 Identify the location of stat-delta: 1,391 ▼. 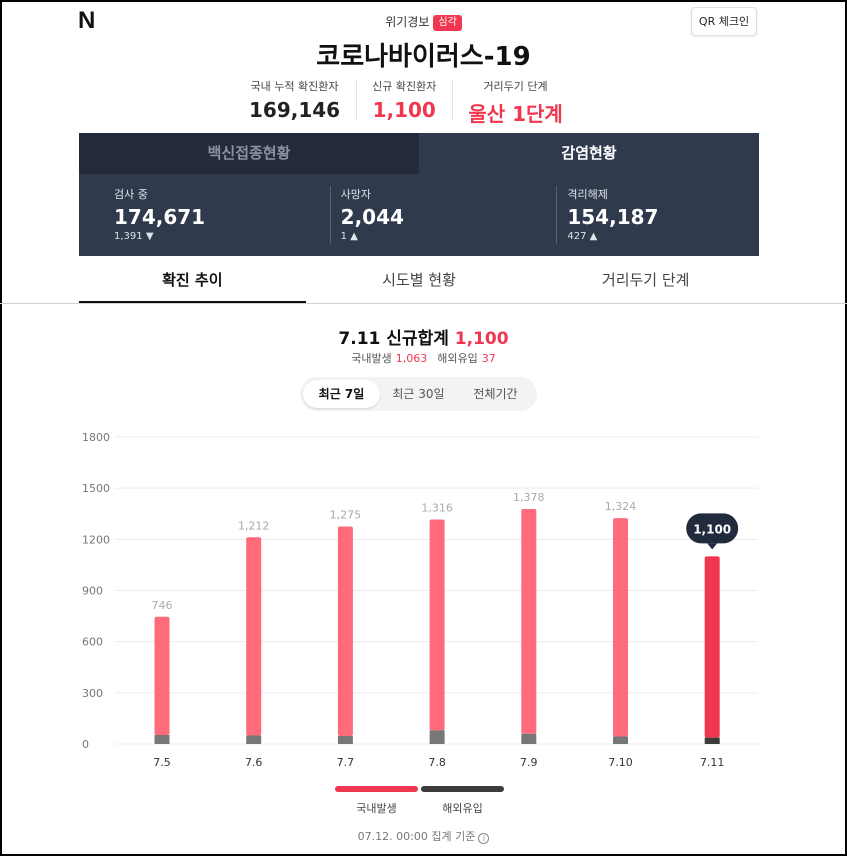
(134, 236).